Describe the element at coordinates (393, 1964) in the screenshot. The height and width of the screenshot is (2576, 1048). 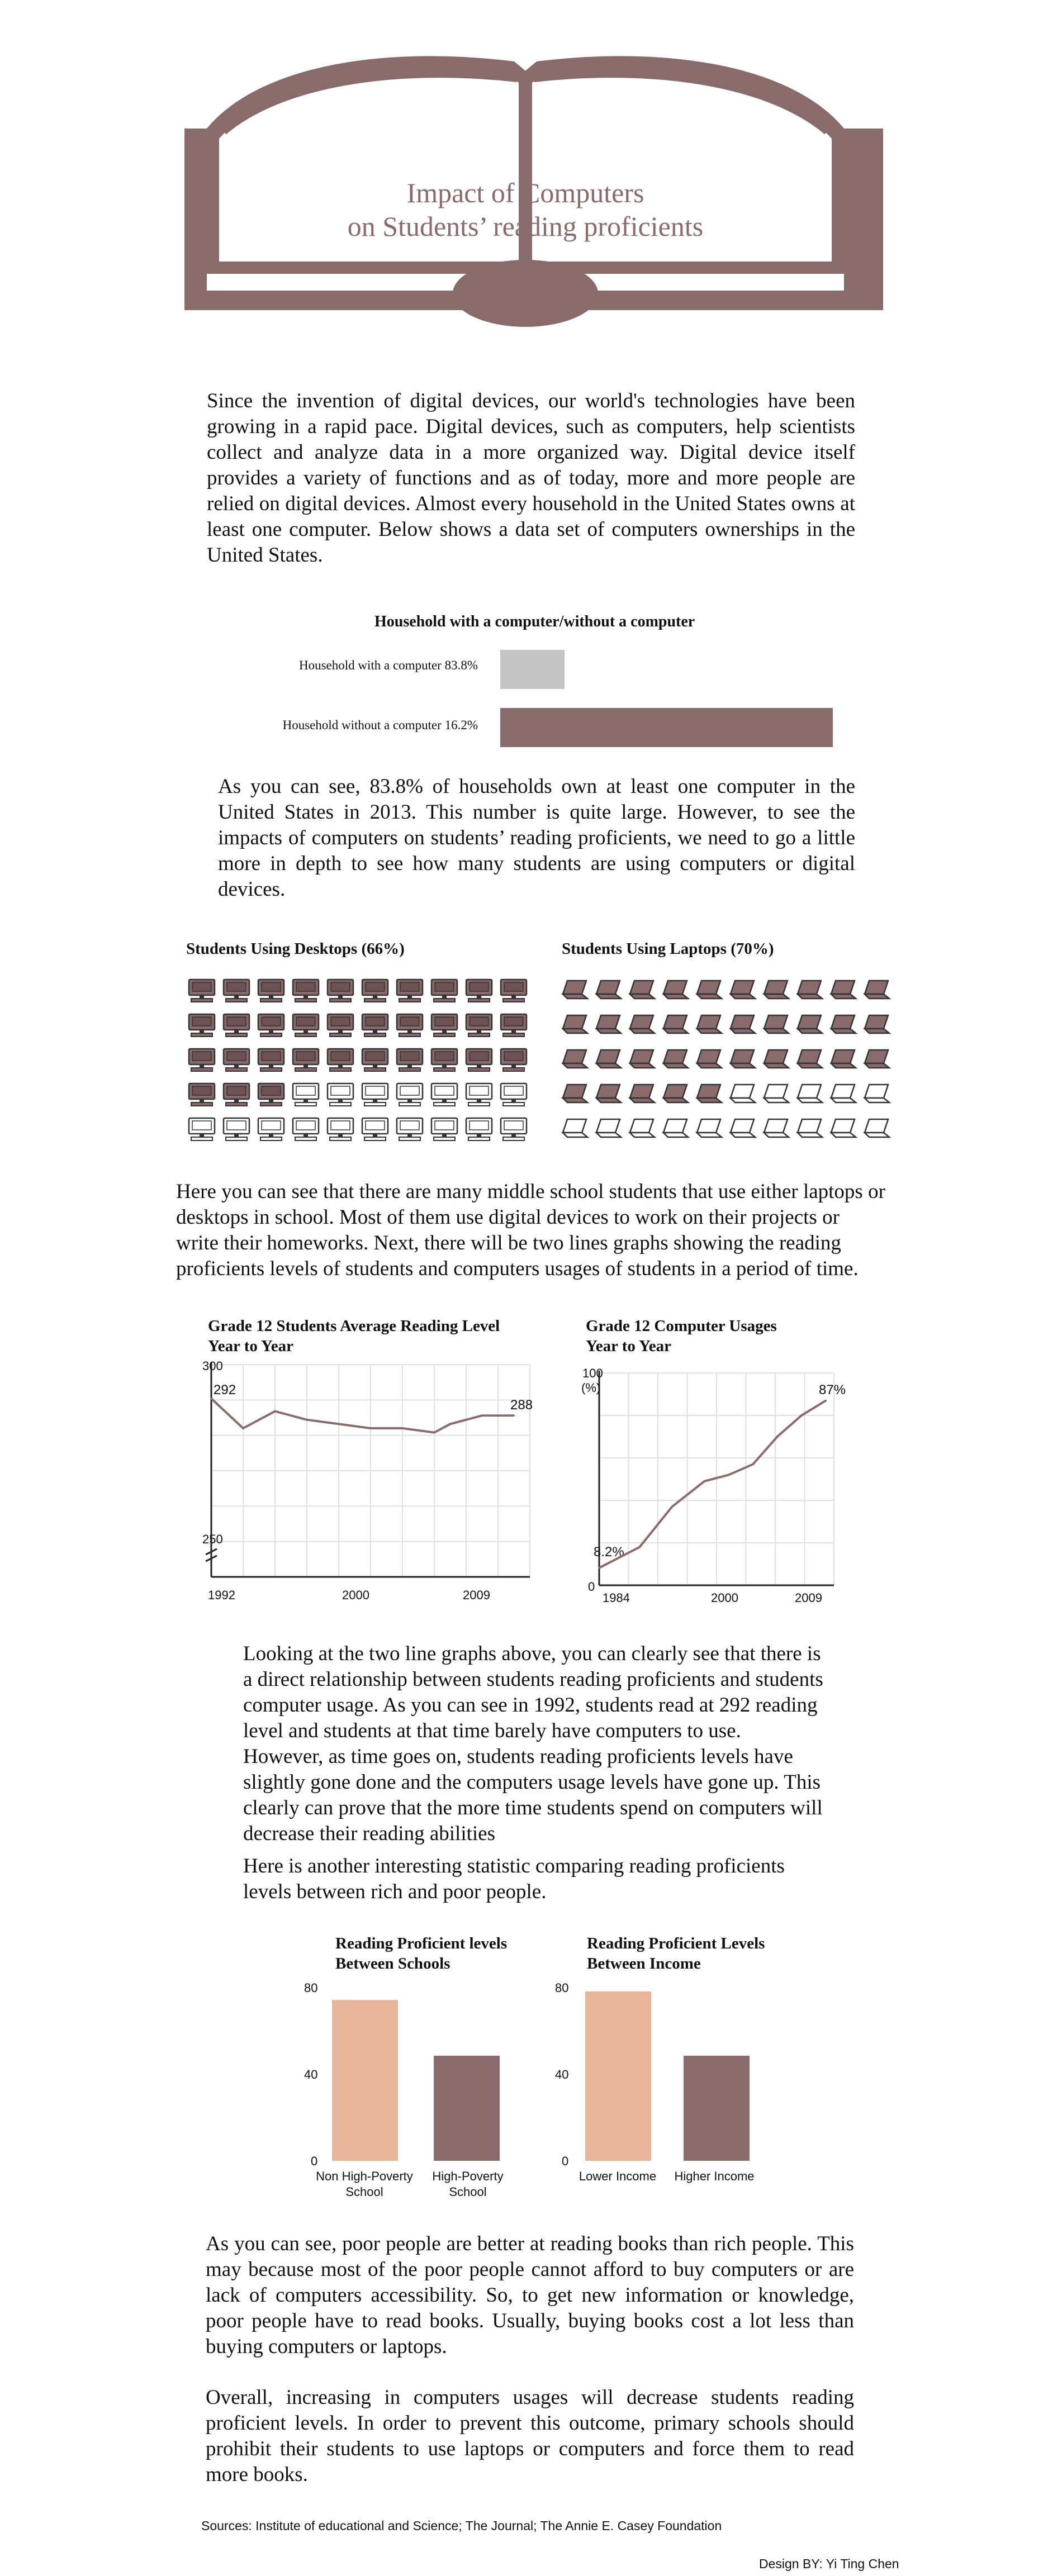
I see `schools-chart-title-line-2: Between Schools` at that location.